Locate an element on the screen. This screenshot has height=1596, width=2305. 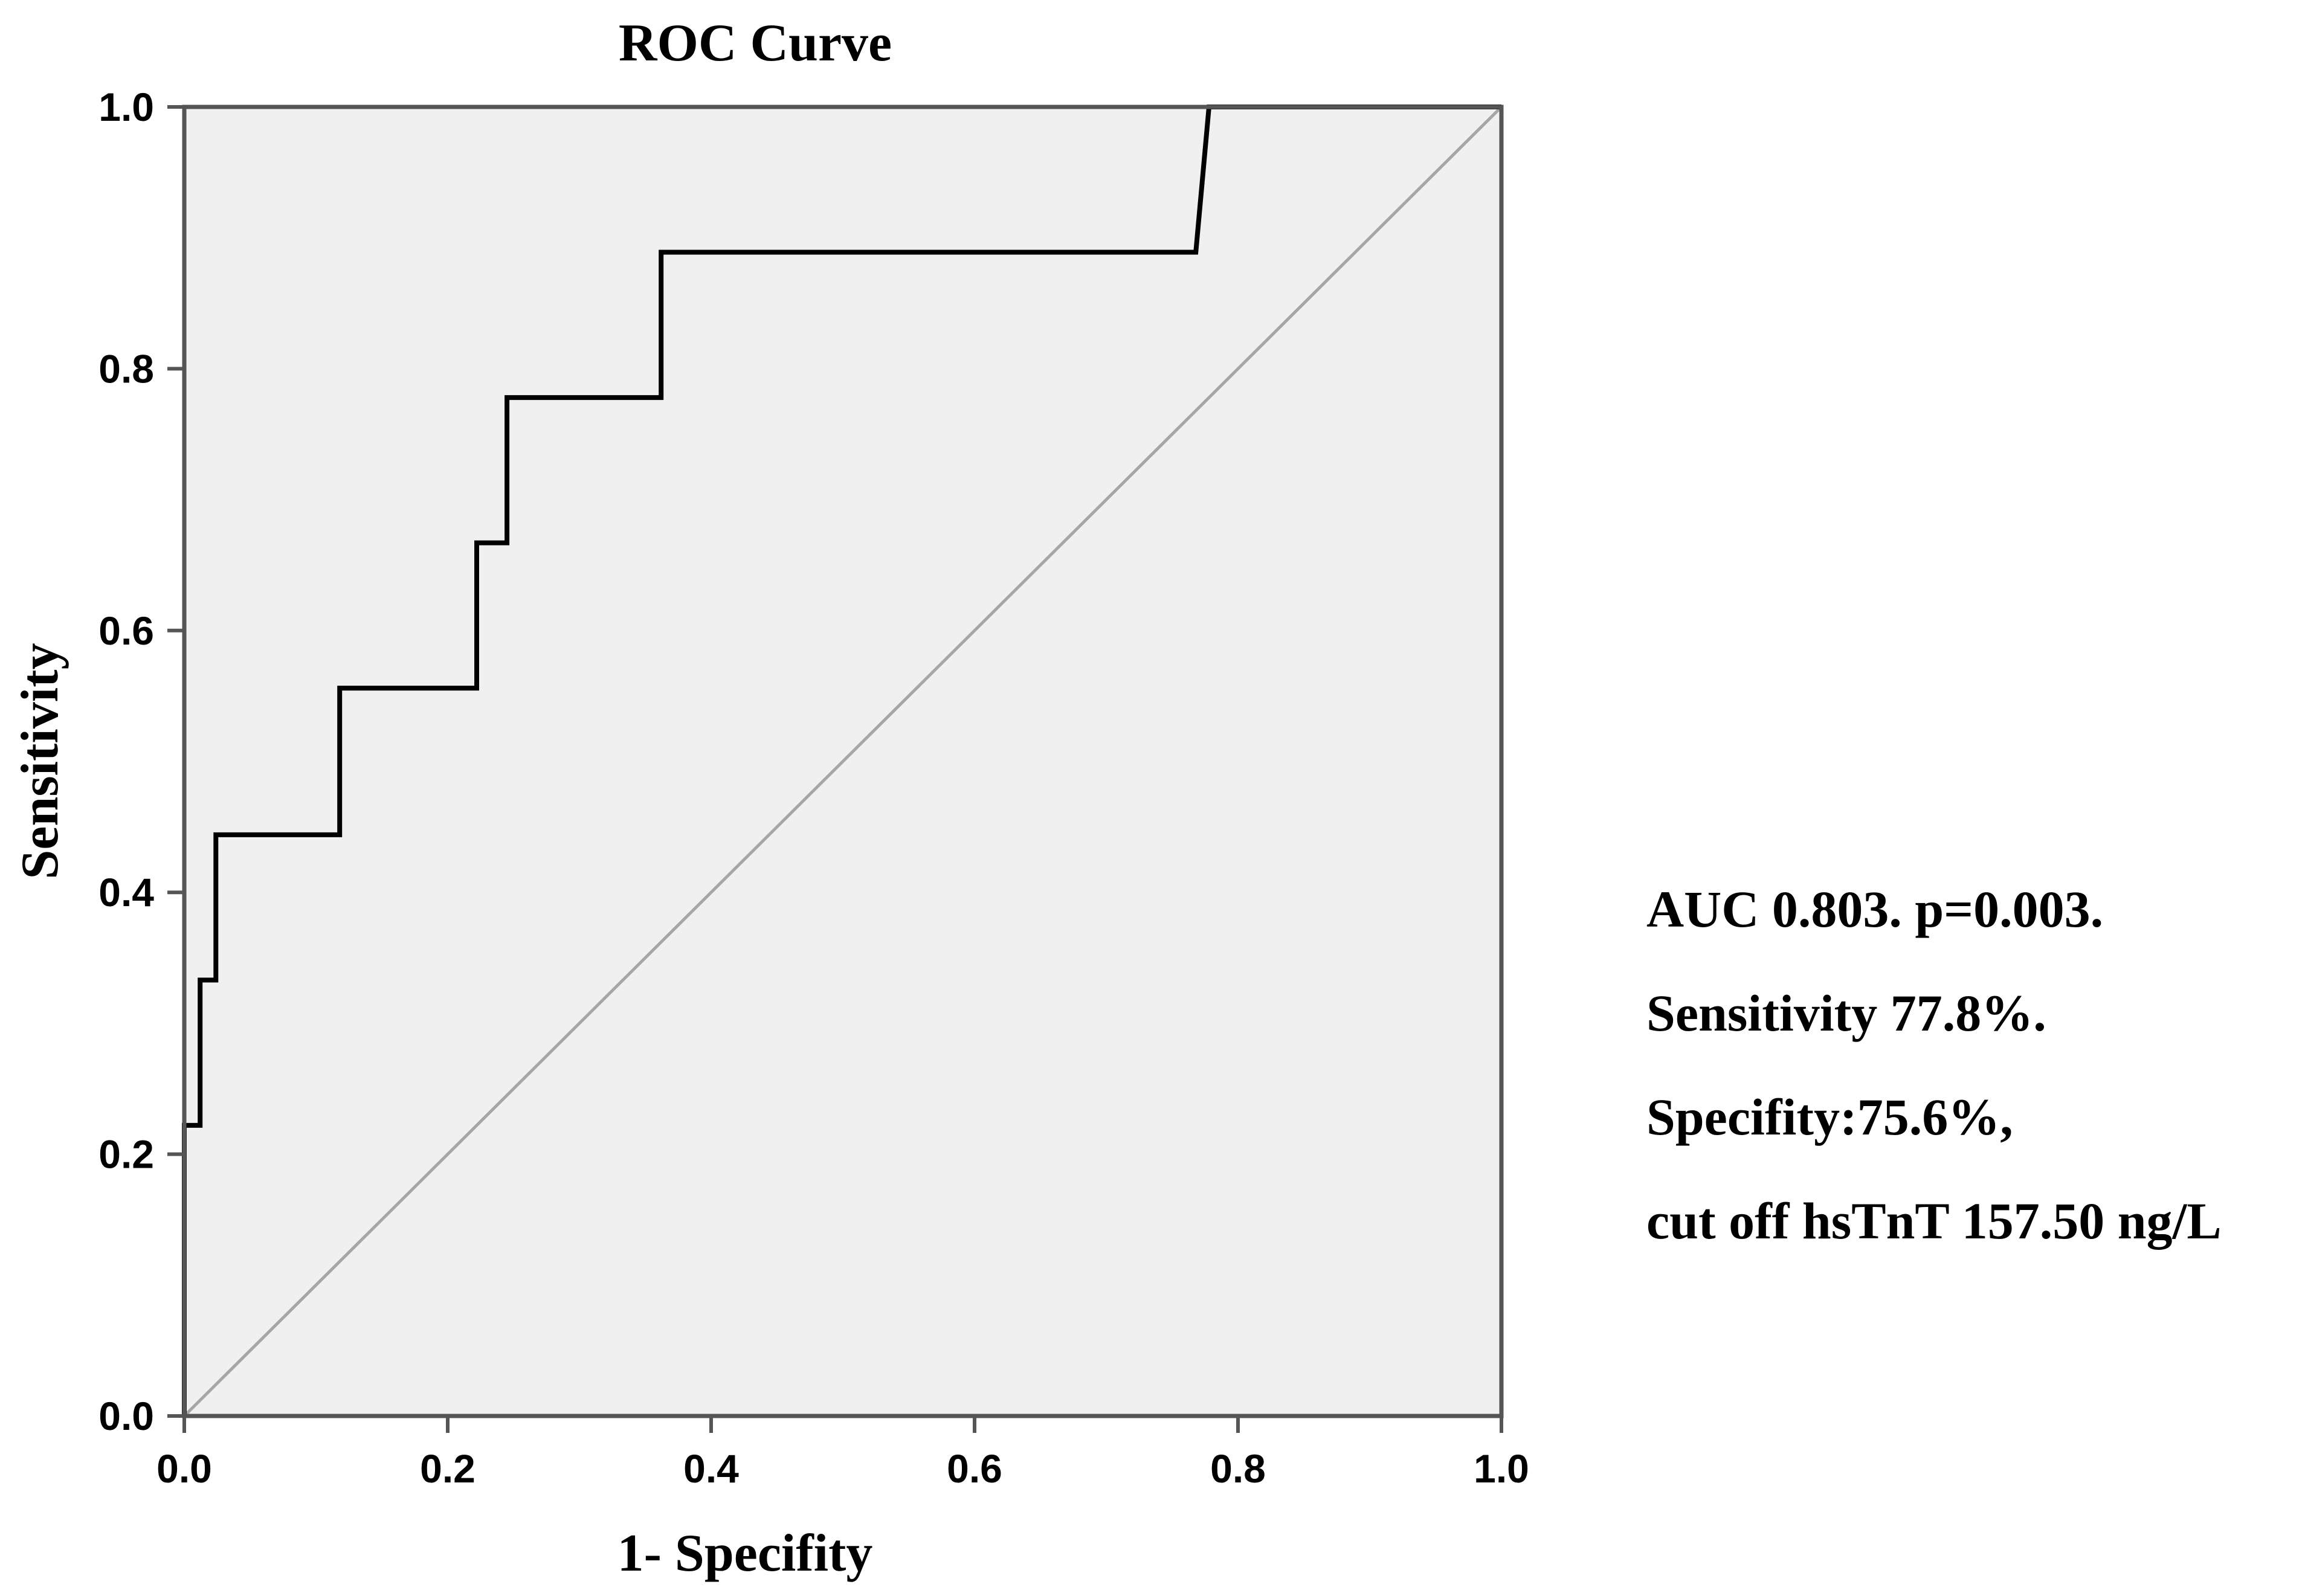
x-tick-label: 0.0 is located at coordinates (184, 1468).